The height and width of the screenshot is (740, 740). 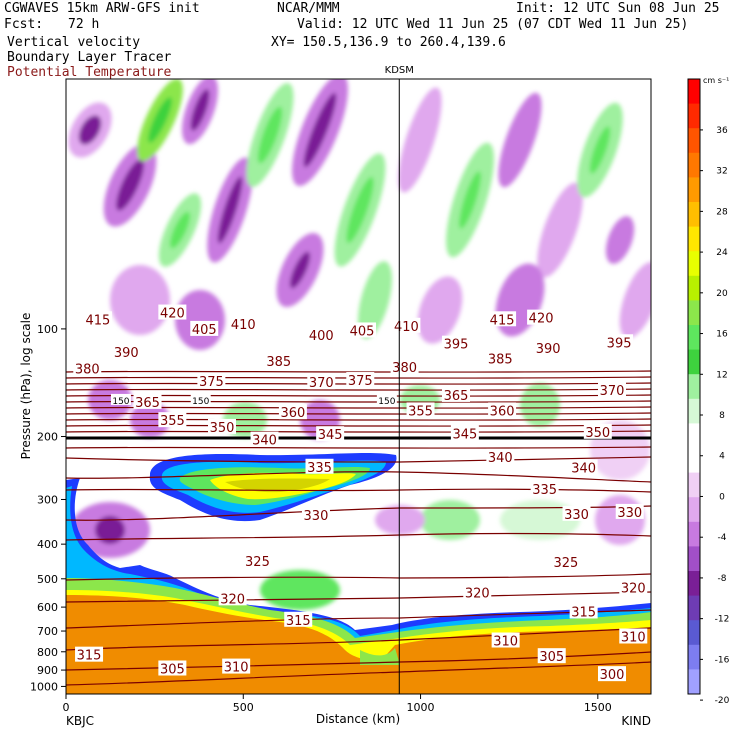 I want to click on forecast-label: Fcst:, so click(x=24, y=24).